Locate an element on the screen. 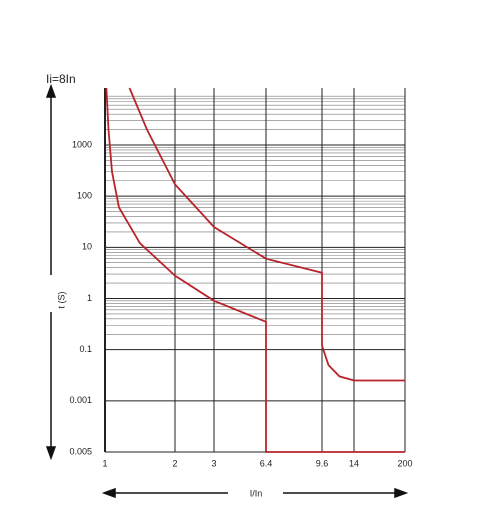 The image size is (500, 530). x-tick-label: 14 is located at coordinates (354, 463).